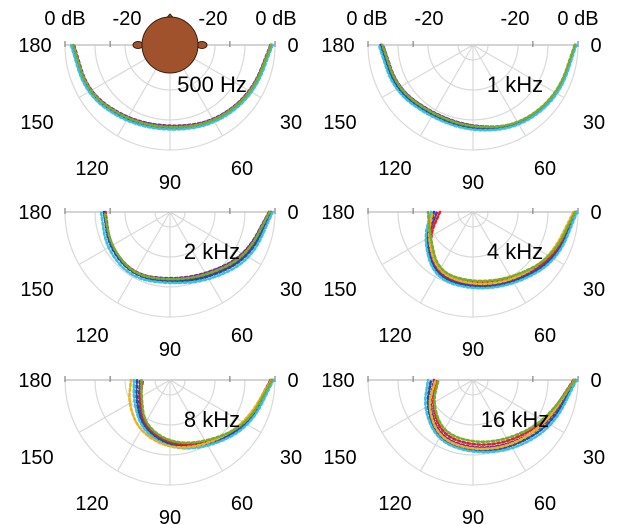  What do you see at coordinates (127, 19) in the screenshot?
I see `db-scale-label-left-inner: -20` at bounding box center [127, 19].